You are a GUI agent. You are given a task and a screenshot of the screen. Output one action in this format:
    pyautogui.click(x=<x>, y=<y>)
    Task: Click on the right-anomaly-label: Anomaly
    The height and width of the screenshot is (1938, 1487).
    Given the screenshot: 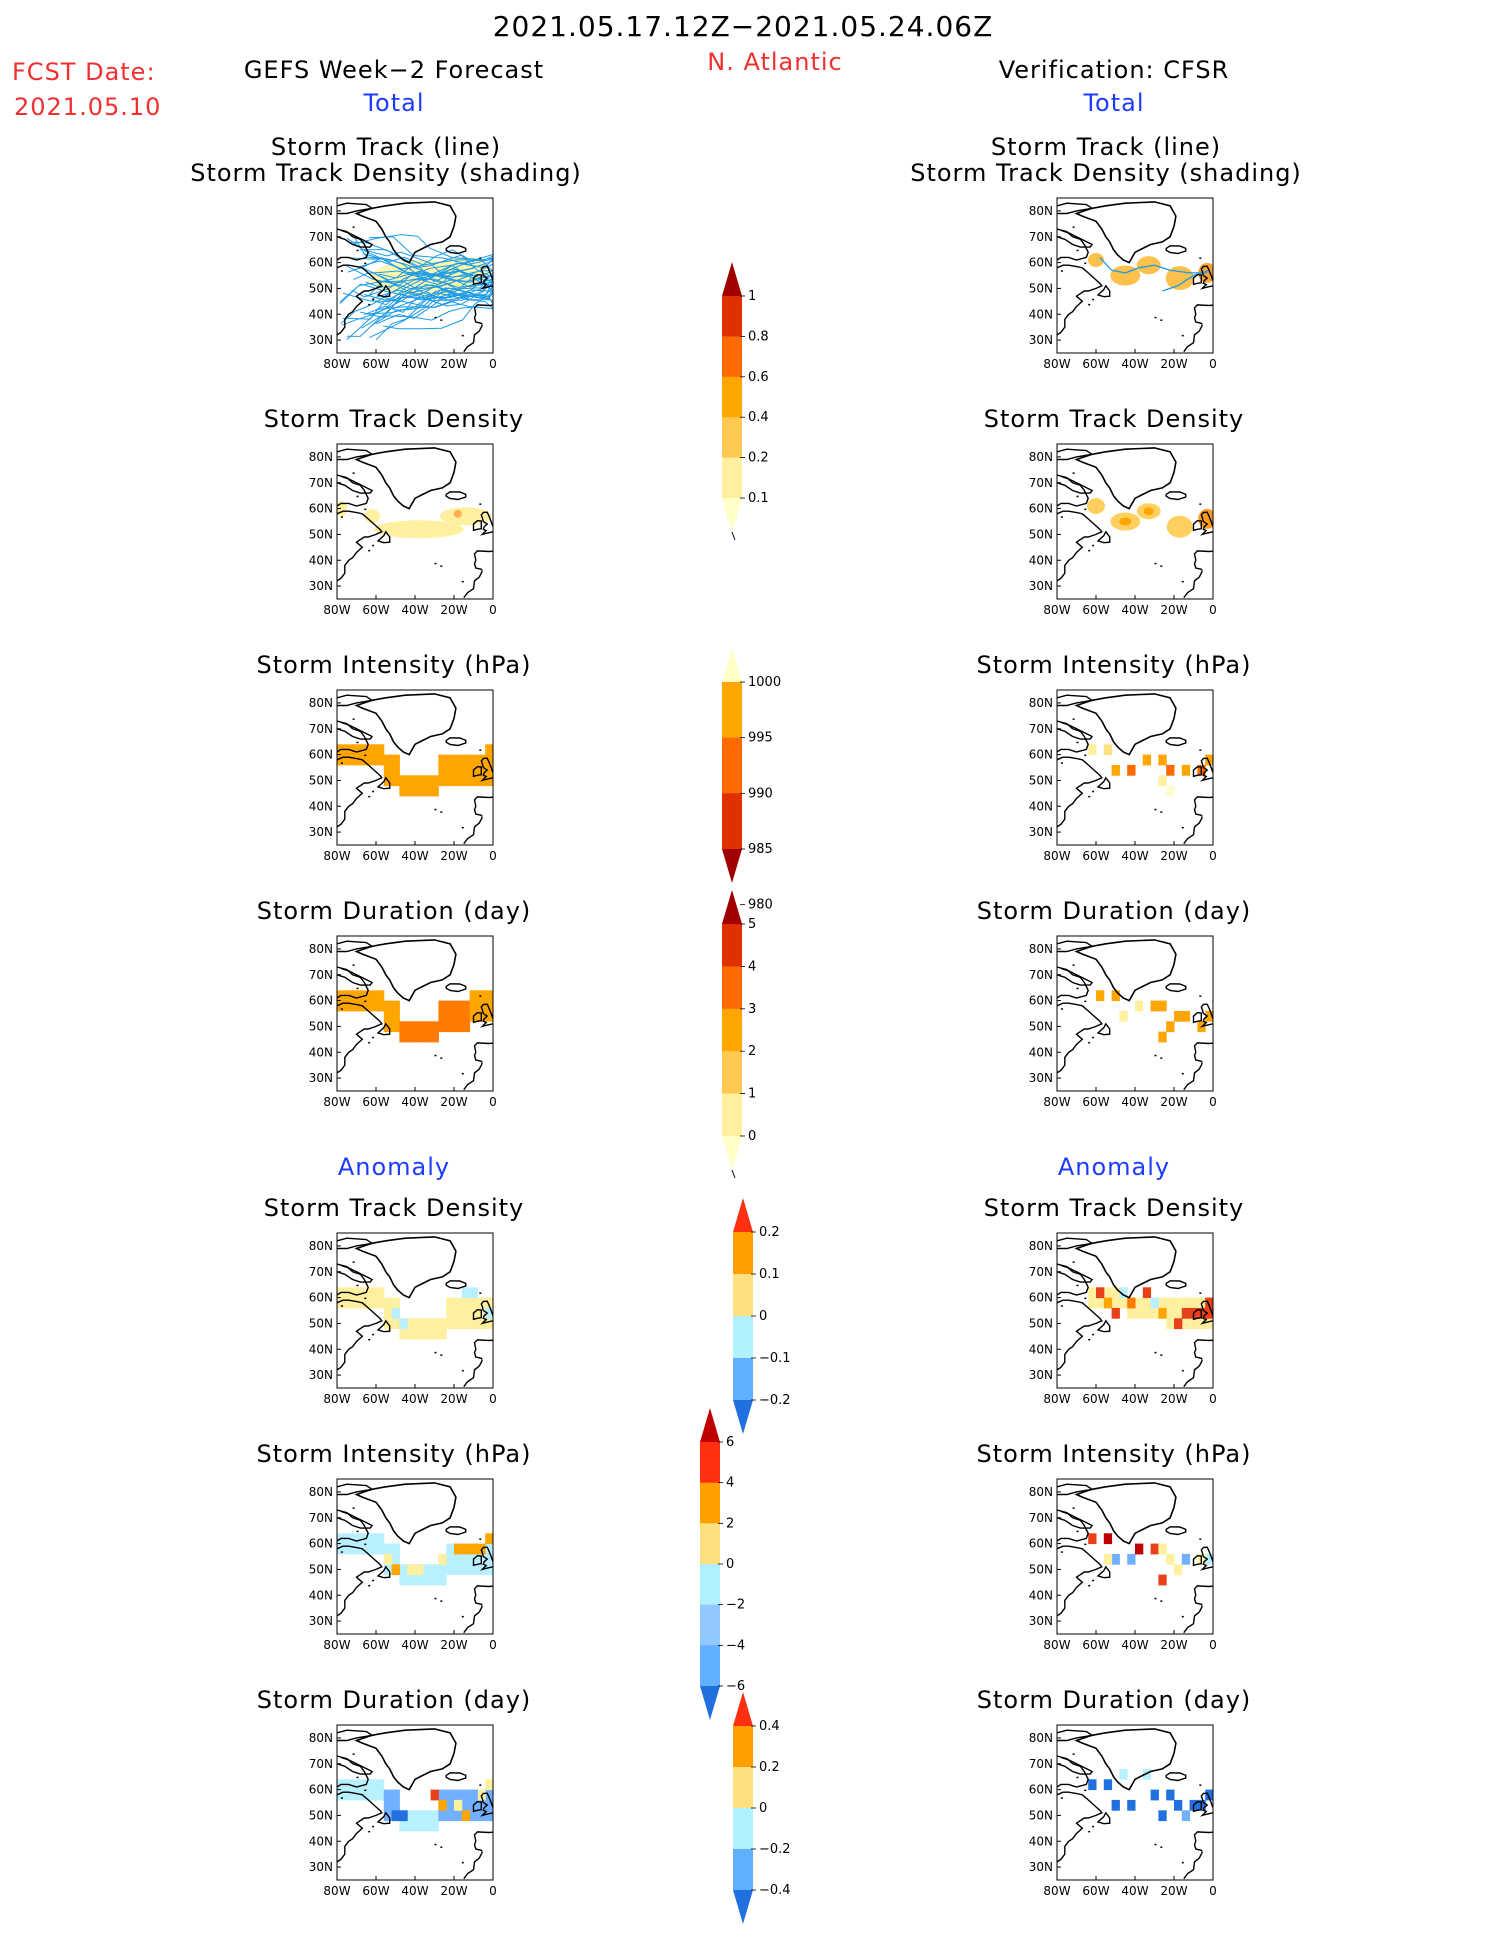 What is the action you would take?
    pyautogui.click(x=1114, y=1167)
    